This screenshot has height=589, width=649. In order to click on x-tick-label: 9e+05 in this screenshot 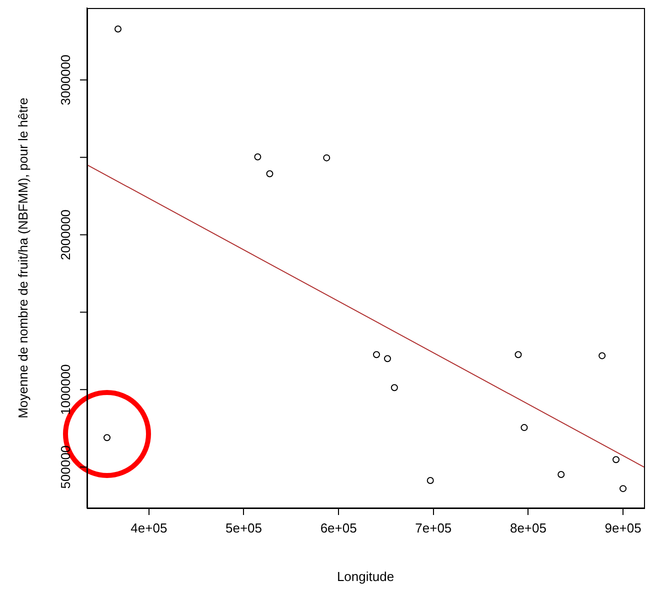, I will do `click(623, 528)`.